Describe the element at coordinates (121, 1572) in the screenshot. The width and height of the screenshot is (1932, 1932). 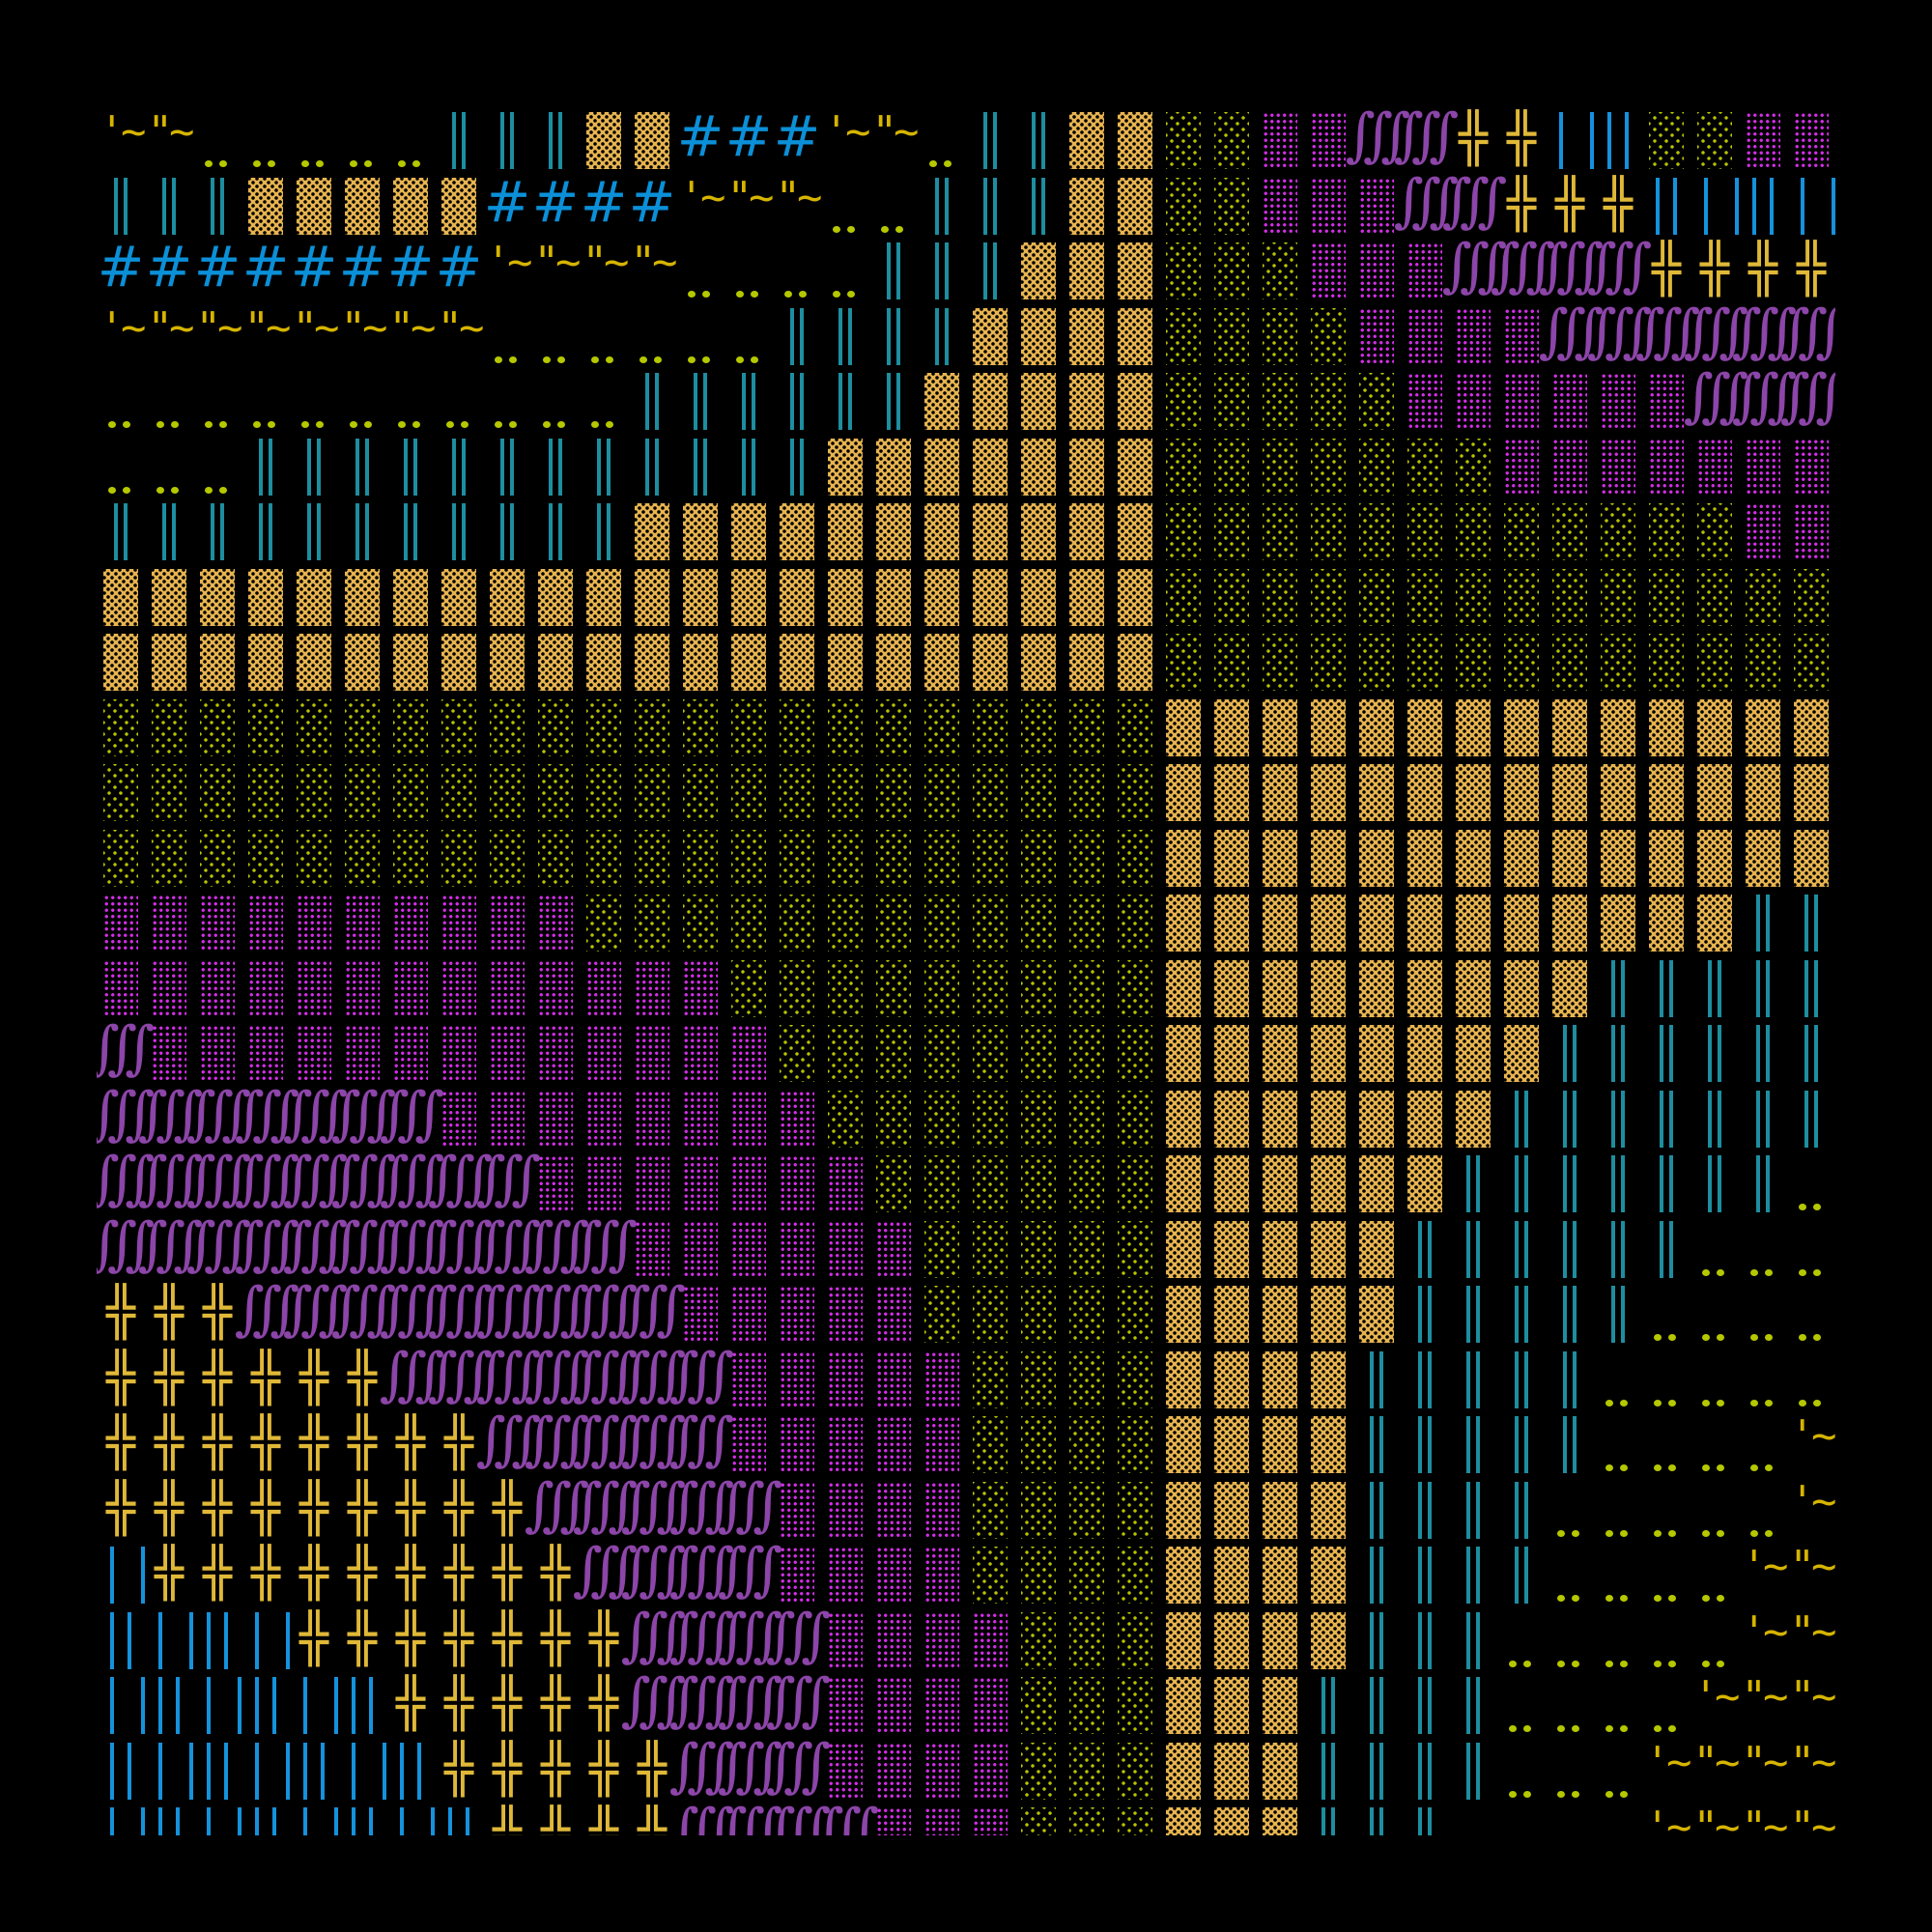
I see `blue-bars-cell` at that location.